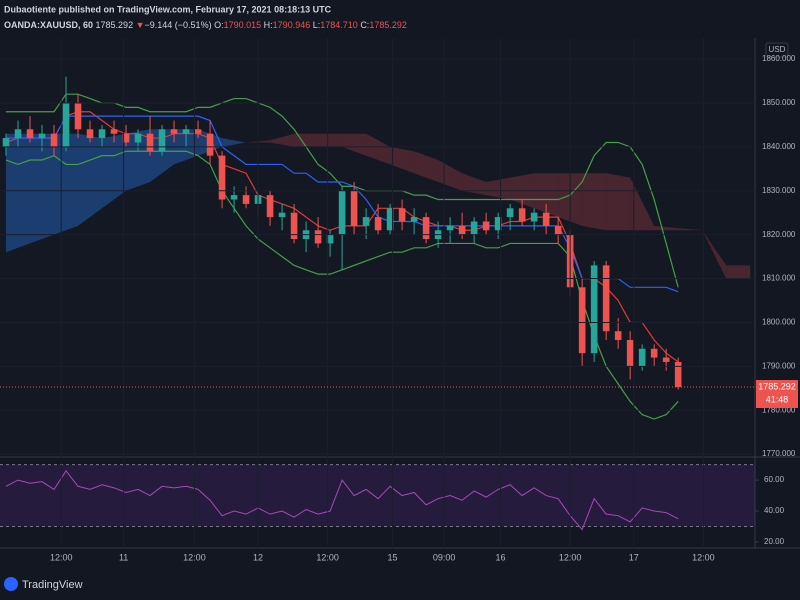 The width and height of the screenshot is (800, 600). What do you see at coordinates (774, 510) in the screenshot?
I see `rsi-tick-label: 40.00` at bounding box center [774, 510].